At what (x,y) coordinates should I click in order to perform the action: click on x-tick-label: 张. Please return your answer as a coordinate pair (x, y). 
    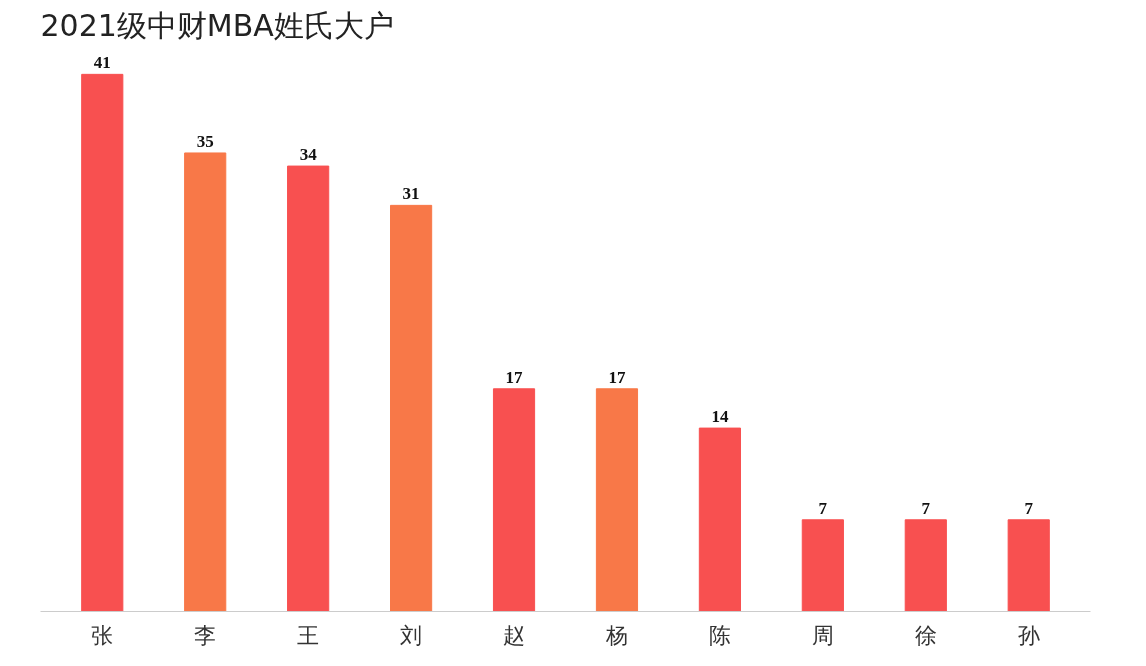
    Looking at the image, I should click on (102, 635).